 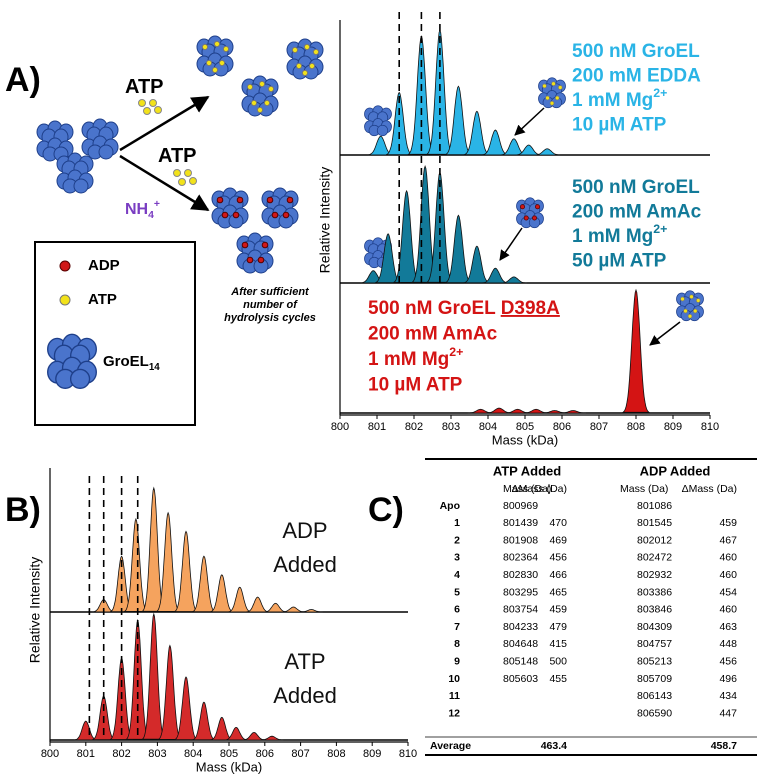 What do you see at coordinates (270, 305) in the screenshot?
I see `caption: number of` at bounding box center [270, 305].